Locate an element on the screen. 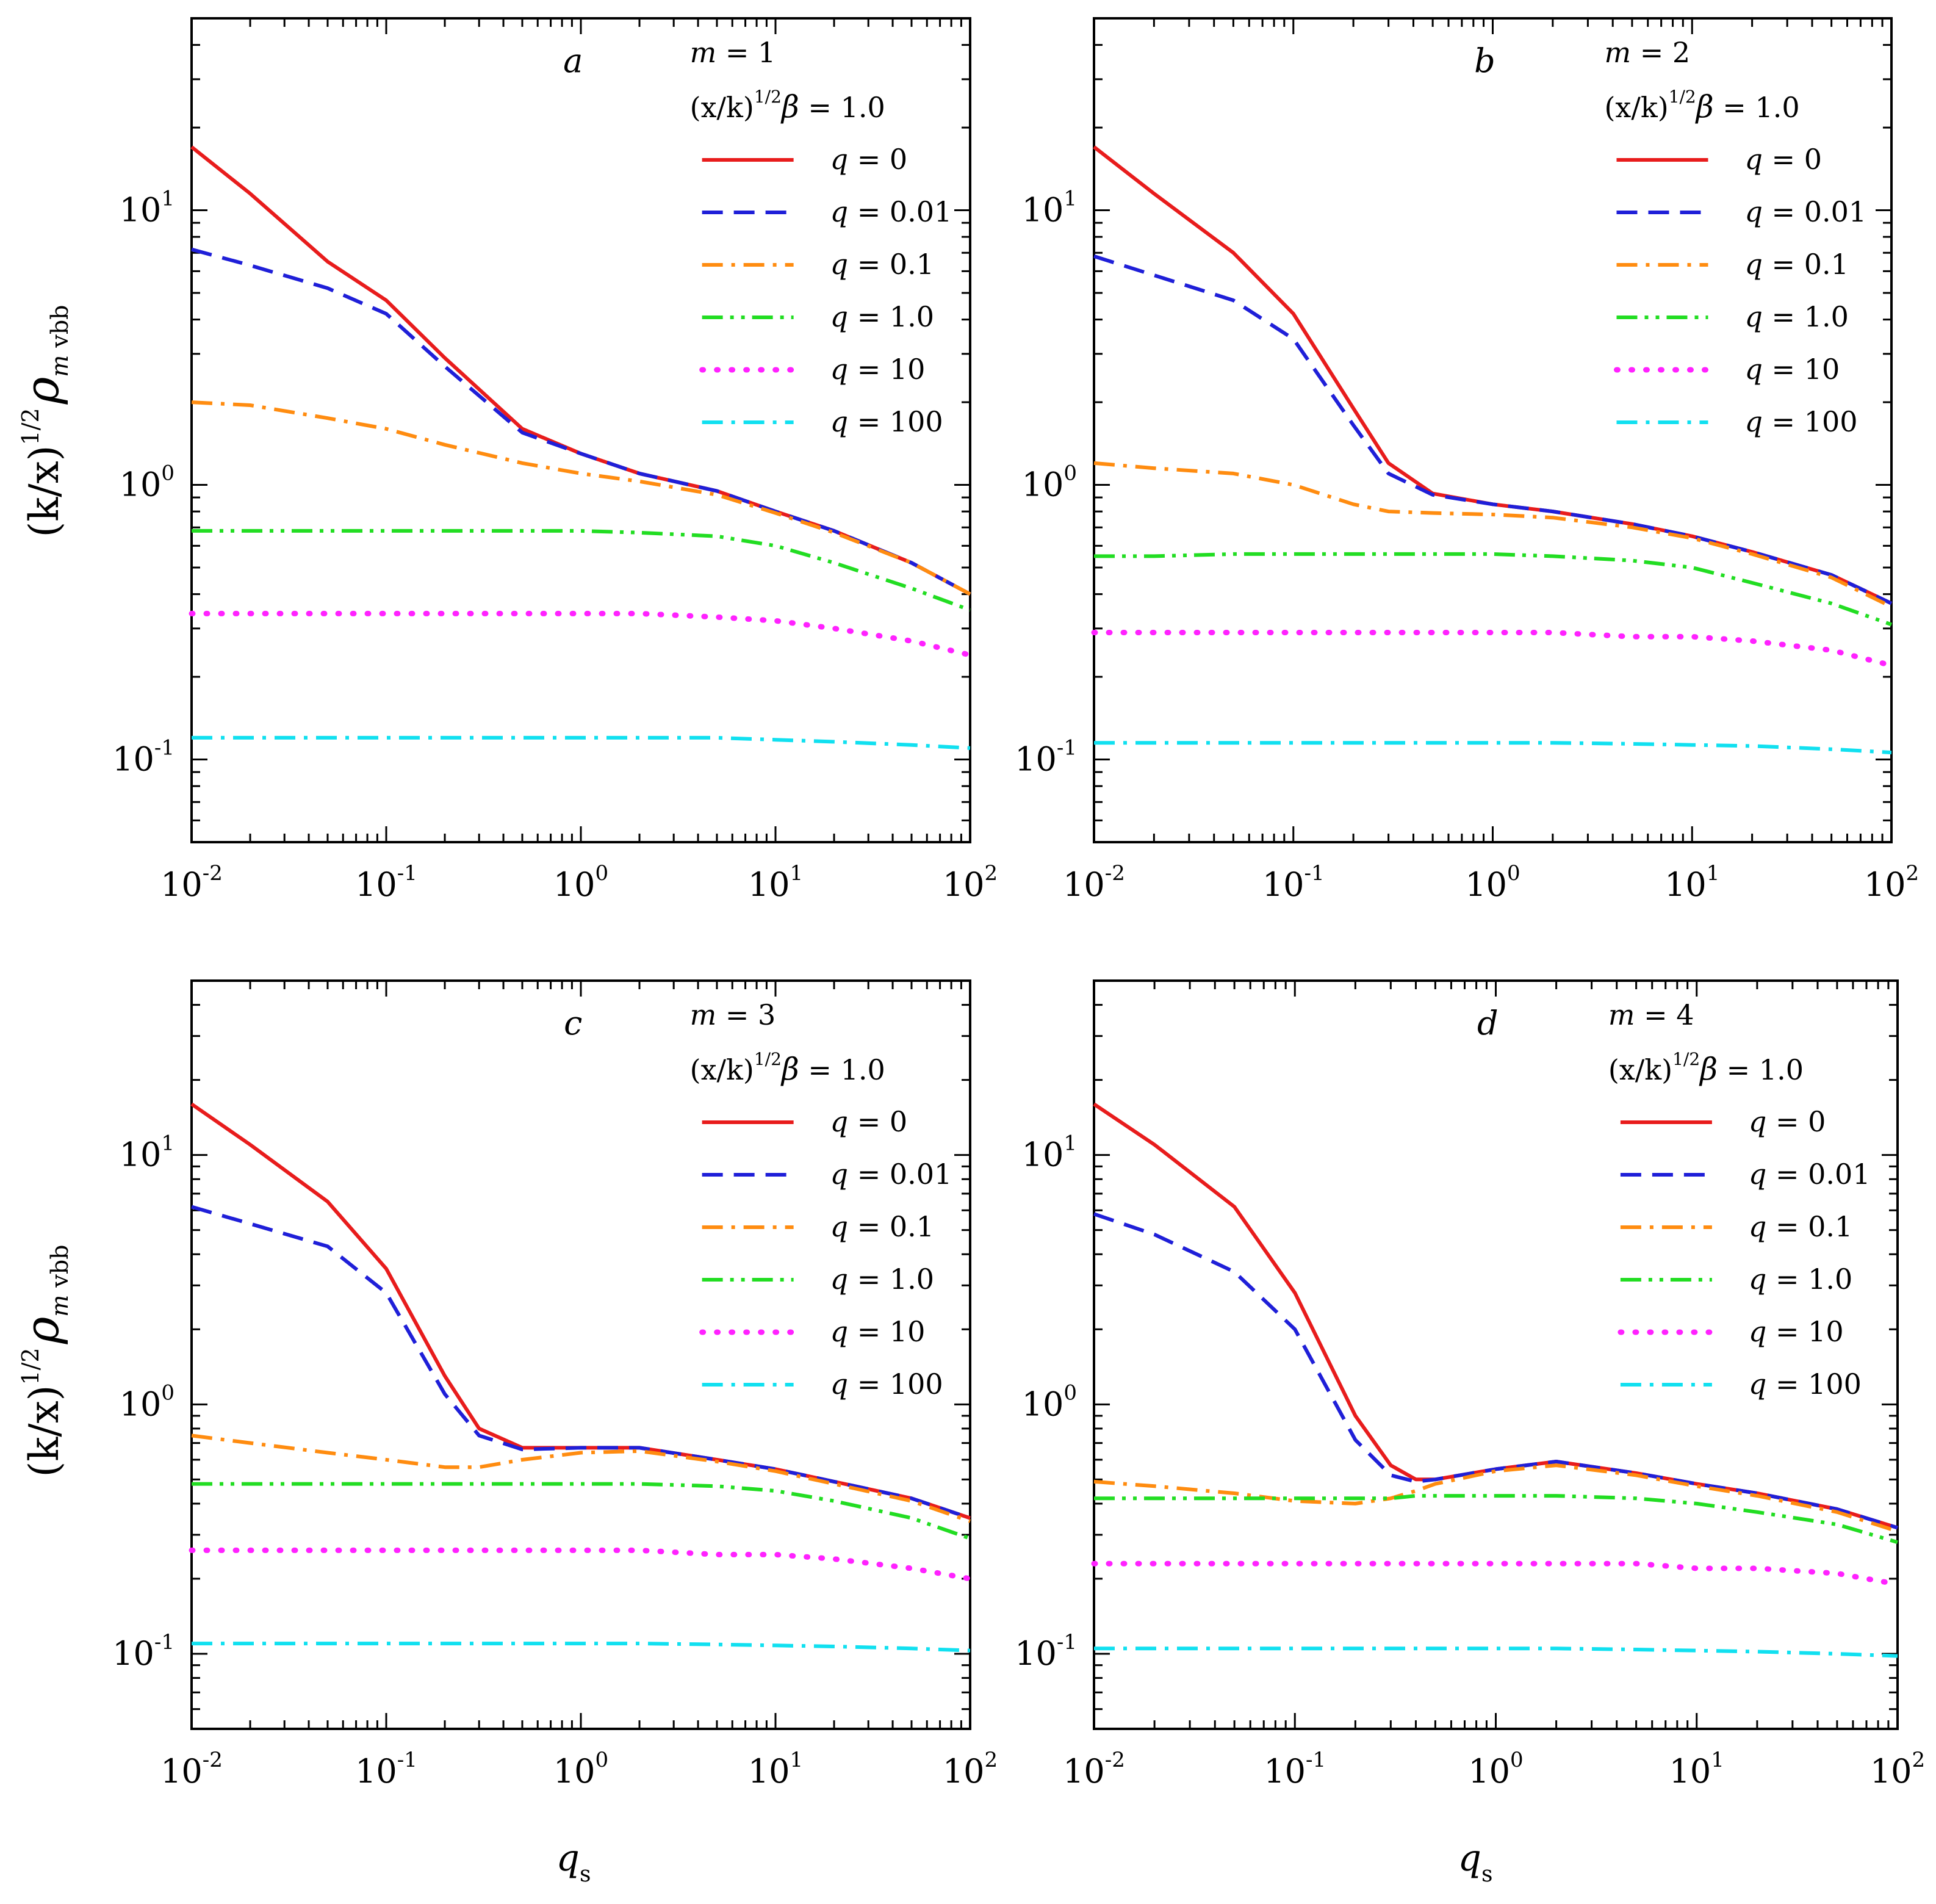  legend-param-text: (x/k)1/2β = 1.0 is located at coordinates (1701, 105).